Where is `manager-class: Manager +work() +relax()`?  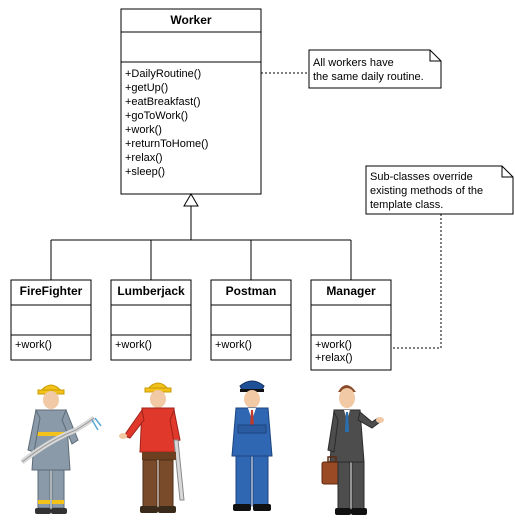 manager-class: Manager +work() +relax() is located at coordinates (351, 325).